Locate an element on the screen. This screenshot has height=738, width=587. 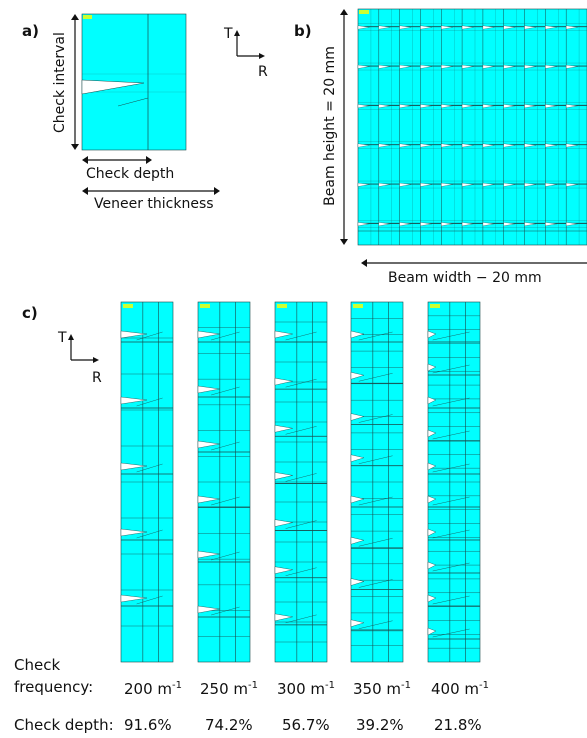
frequency-350: 350 m-1 is located at coordinates (382, 689).